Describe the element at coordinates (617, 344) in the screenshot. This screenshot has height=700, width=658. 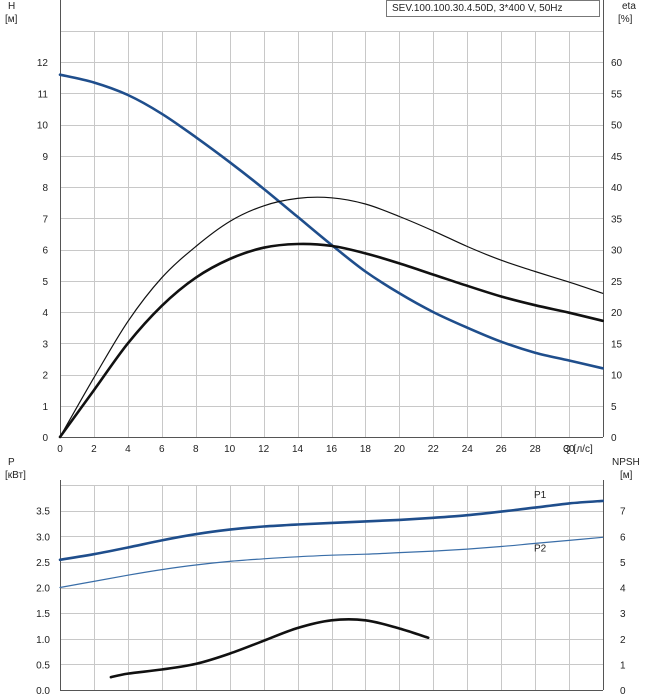
I see `y-tick-label-right: 15` at that location.